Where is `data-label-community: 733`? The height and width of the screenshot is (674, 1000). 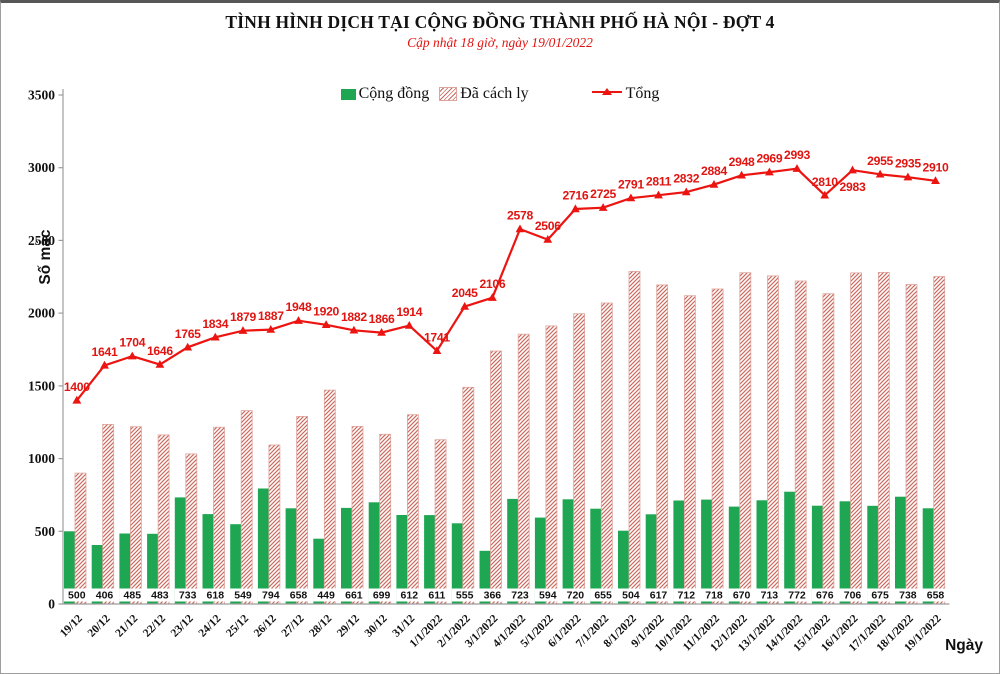
data-label-community: 733 is located at coordinates (188, 596).